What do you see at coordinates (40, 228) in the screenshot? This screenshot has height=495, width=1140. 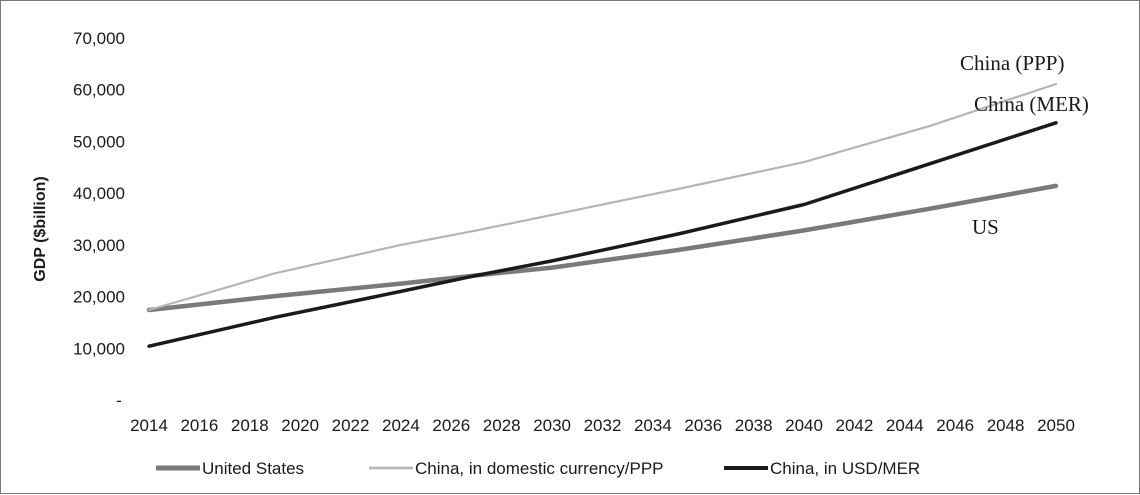 I see `y-axis-title: GDP ($billion)` at bounding box center [40, 228].